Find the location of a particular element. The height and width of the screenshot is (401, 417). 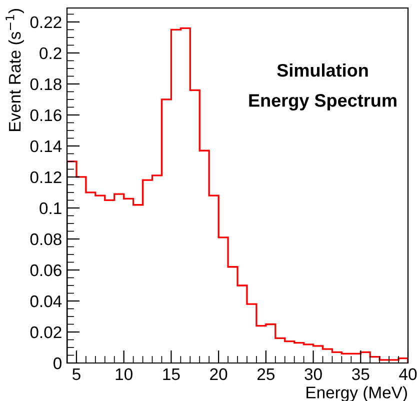

y-tick-label: 0.18 is located at coordinates (46, 84).